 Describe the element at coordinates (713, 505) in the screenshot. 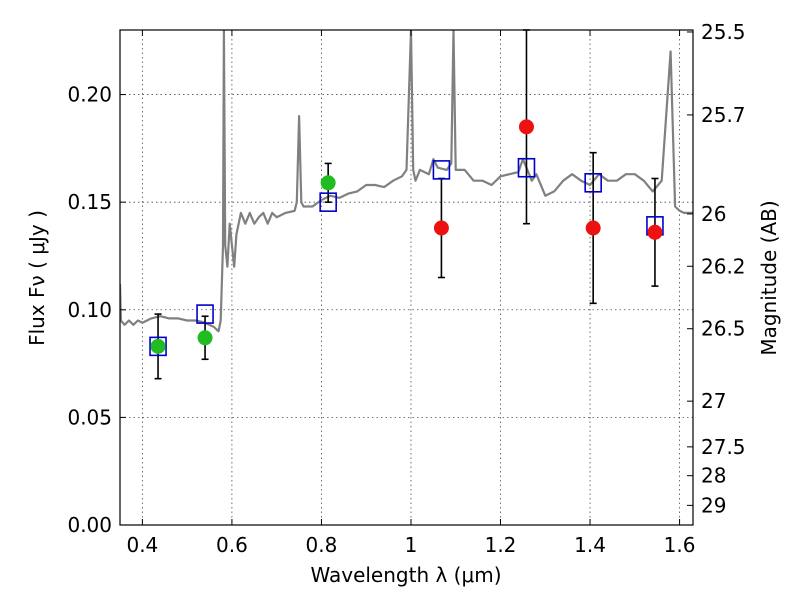

I see `mag-tick-label: 29` at that location.